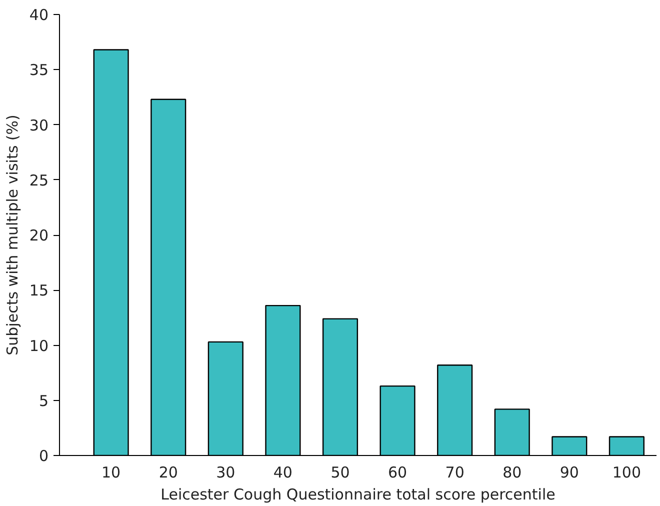 The height and width of the screenshot is (506, 660). What do you see at coordinates (454, 473) in the screenshot?
I see `x-tick-label: 70` at bounding box center [454, 473].